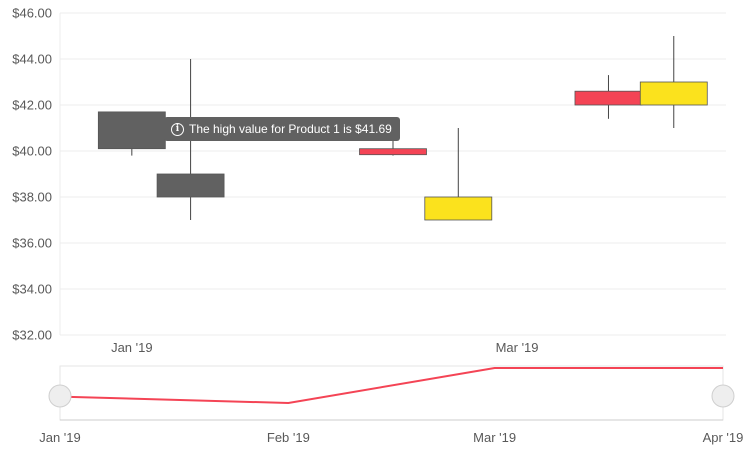 The image size is (756, 454). Describe the element at coordinates (517, 347) in the screenshot. I see `x-tick-label: Mar '19` at that location.